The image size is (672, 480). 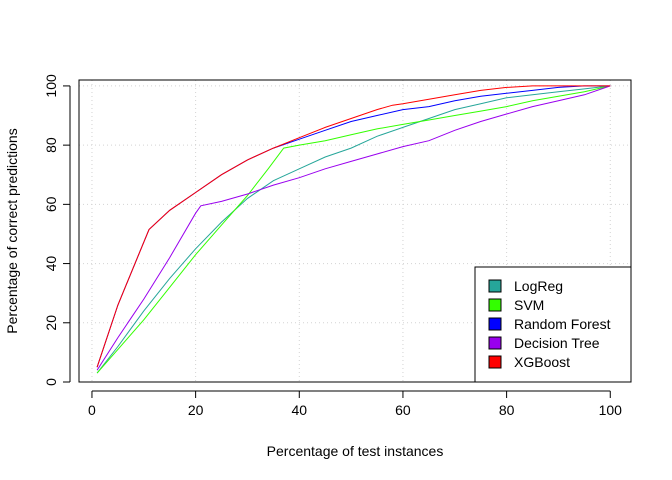 I want to click on legend-label-svm: SVM, so click(x=529, y=305).